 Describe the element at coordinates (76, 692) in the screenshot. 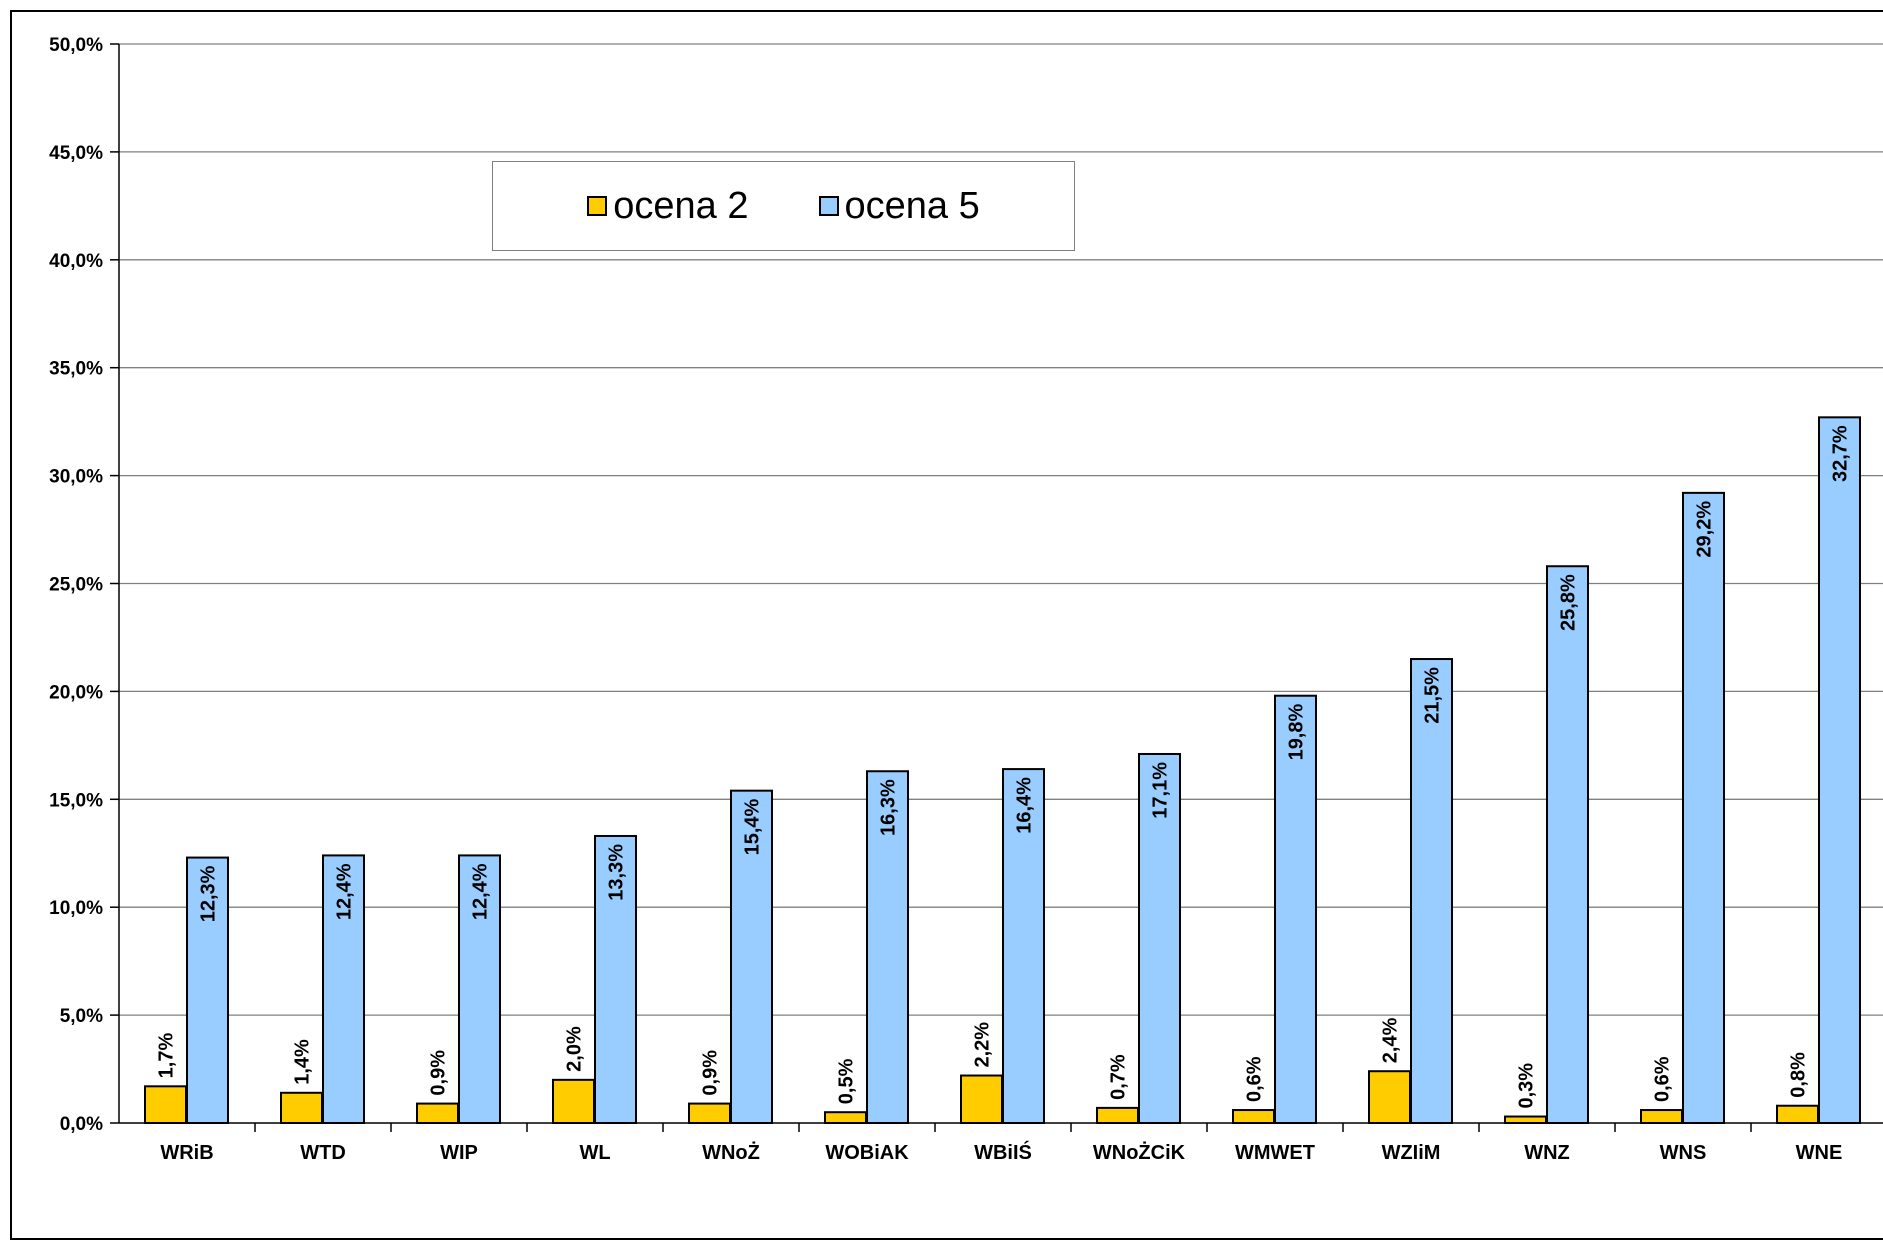

I see `y-tick-label: 20,0%` at that location.